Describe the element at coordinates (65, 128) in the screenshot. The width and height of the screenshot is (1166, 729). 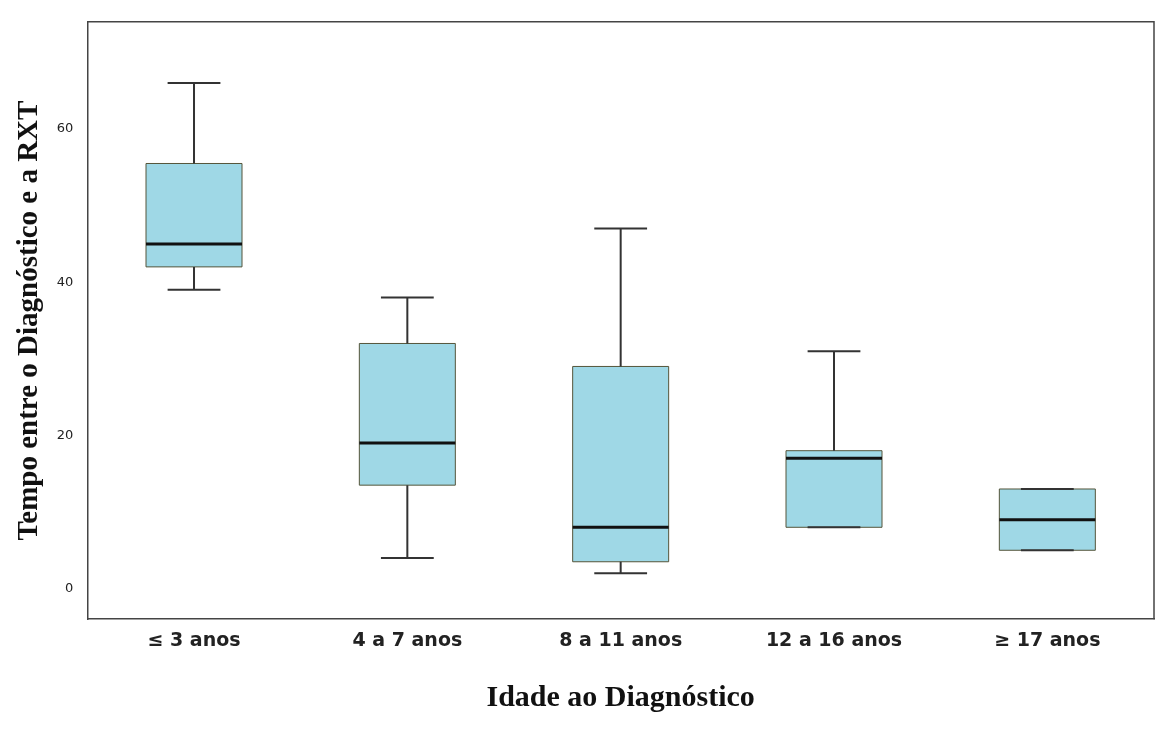
I see `y-tick-label: 60` at that location.